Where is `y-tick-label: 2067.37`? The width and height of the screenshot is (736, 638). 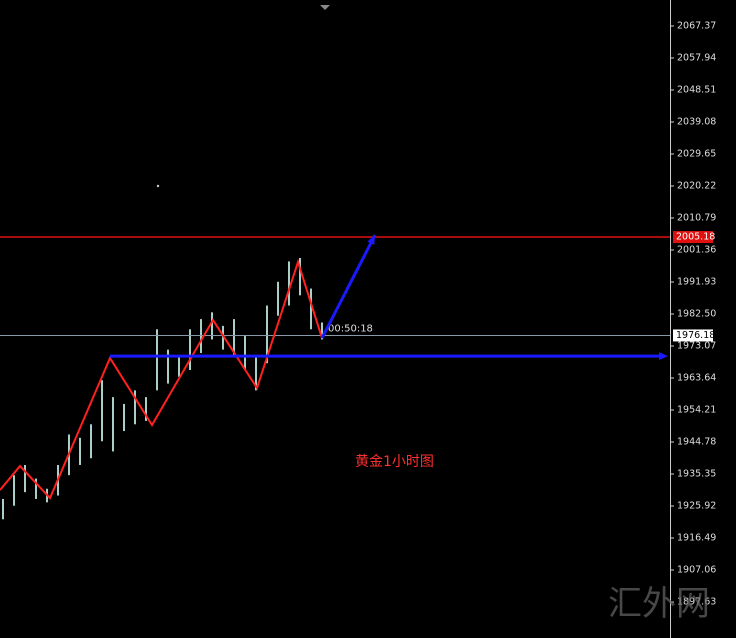
y-tick-label: 2067.37 is located at coordinates (696, 26).